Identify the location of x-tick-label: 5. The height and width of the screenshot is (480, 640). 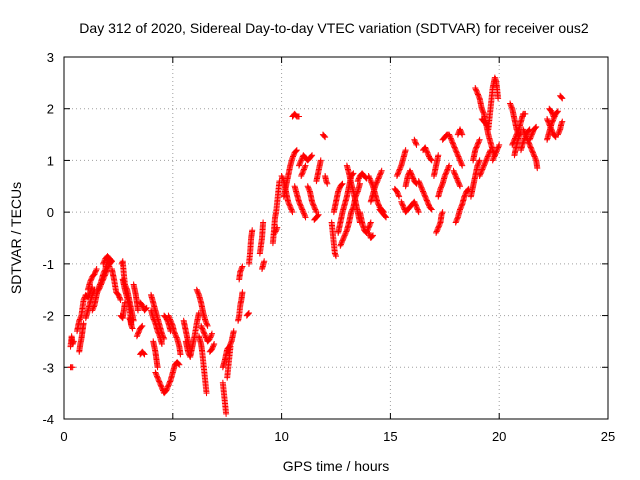
(172, 436).